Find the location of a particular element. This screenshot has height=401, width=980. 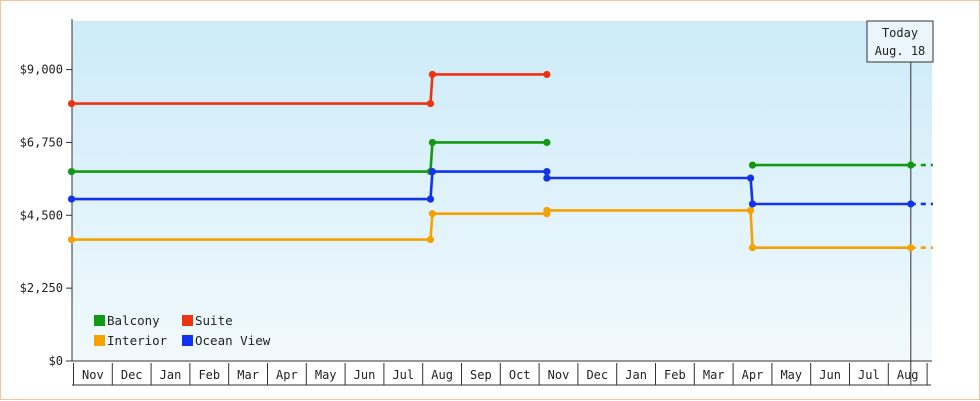

legend-label-balcony: Balcony is located at coordinates (133, 320).